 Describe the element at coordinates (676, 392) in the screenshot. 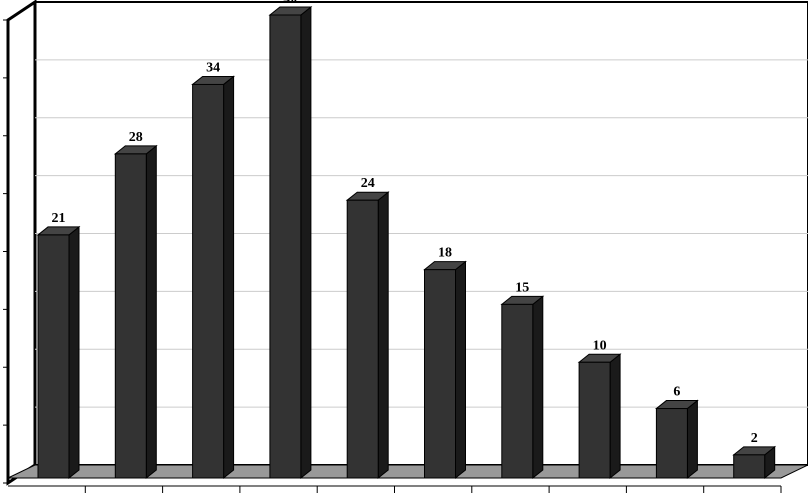

I see `value-label: 6` at that location.